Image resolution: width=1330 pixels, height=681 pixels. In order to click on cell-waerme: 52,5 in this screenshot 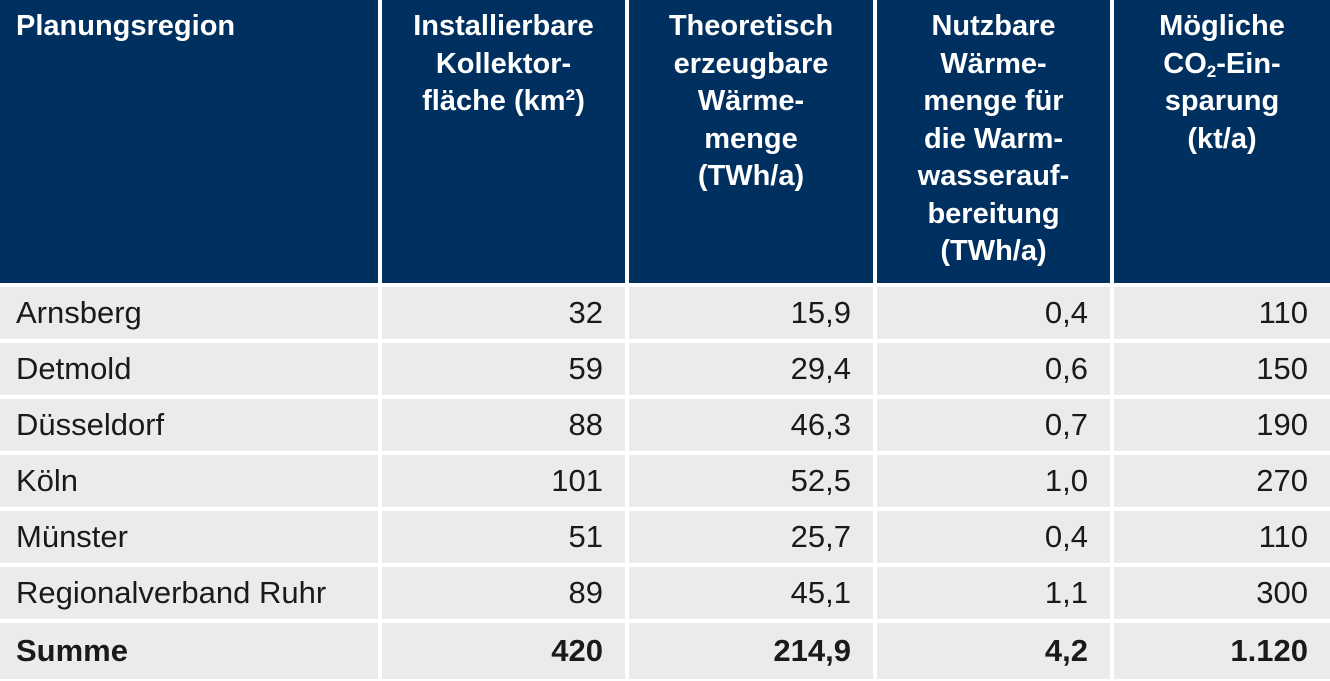, I will do `click(753, 479)`.